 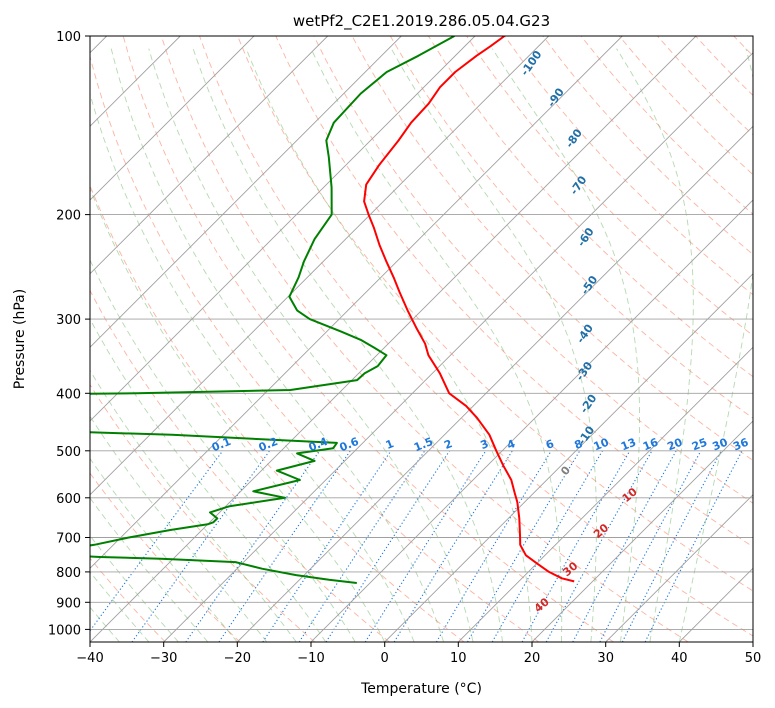 What do you see at coordinates (68, 539) in the screenshot?
I see `y-tick-label: 700` at bounding box center [68, 539].